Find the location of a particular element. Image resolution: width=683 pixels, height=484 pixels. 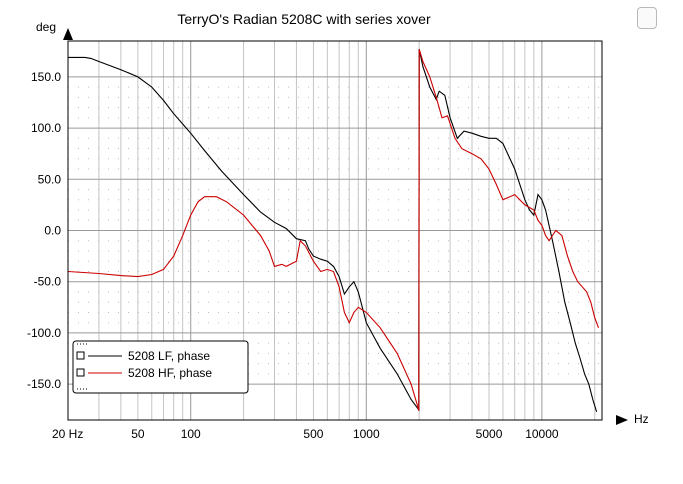

x-tick-labels: 20 Hz 50 100 500 1000 5000 10000 is located at coordinates (305, 434).